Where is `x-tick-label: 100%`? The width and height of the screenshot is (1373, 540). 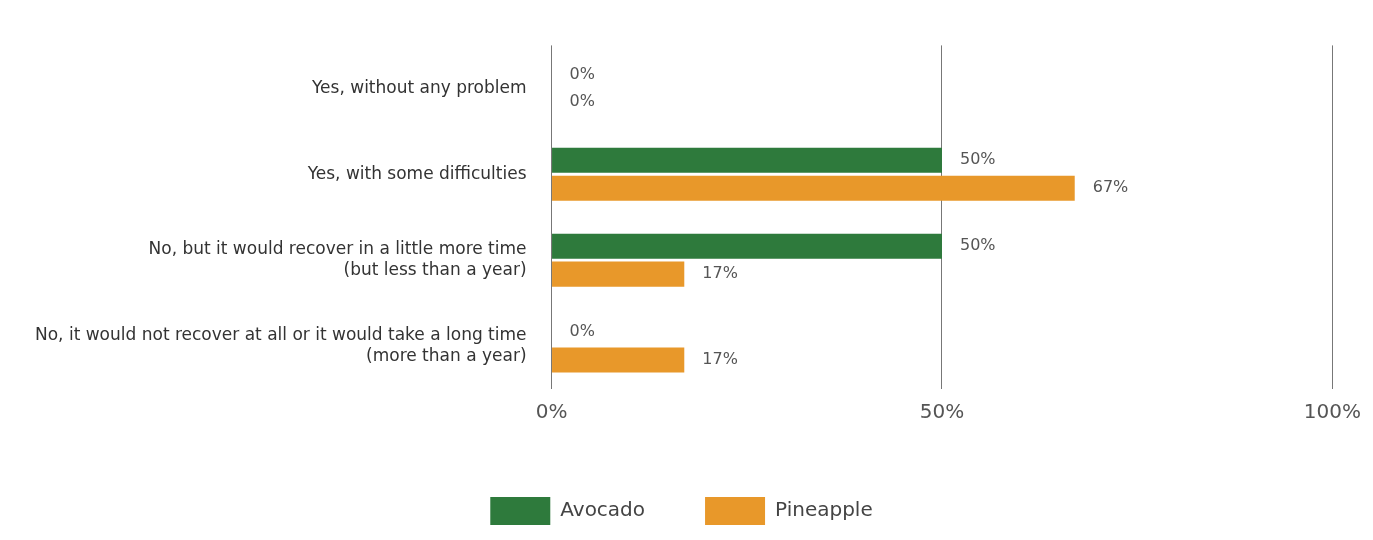 x-tick-label: 100% is located at coordinates (1332, 411).